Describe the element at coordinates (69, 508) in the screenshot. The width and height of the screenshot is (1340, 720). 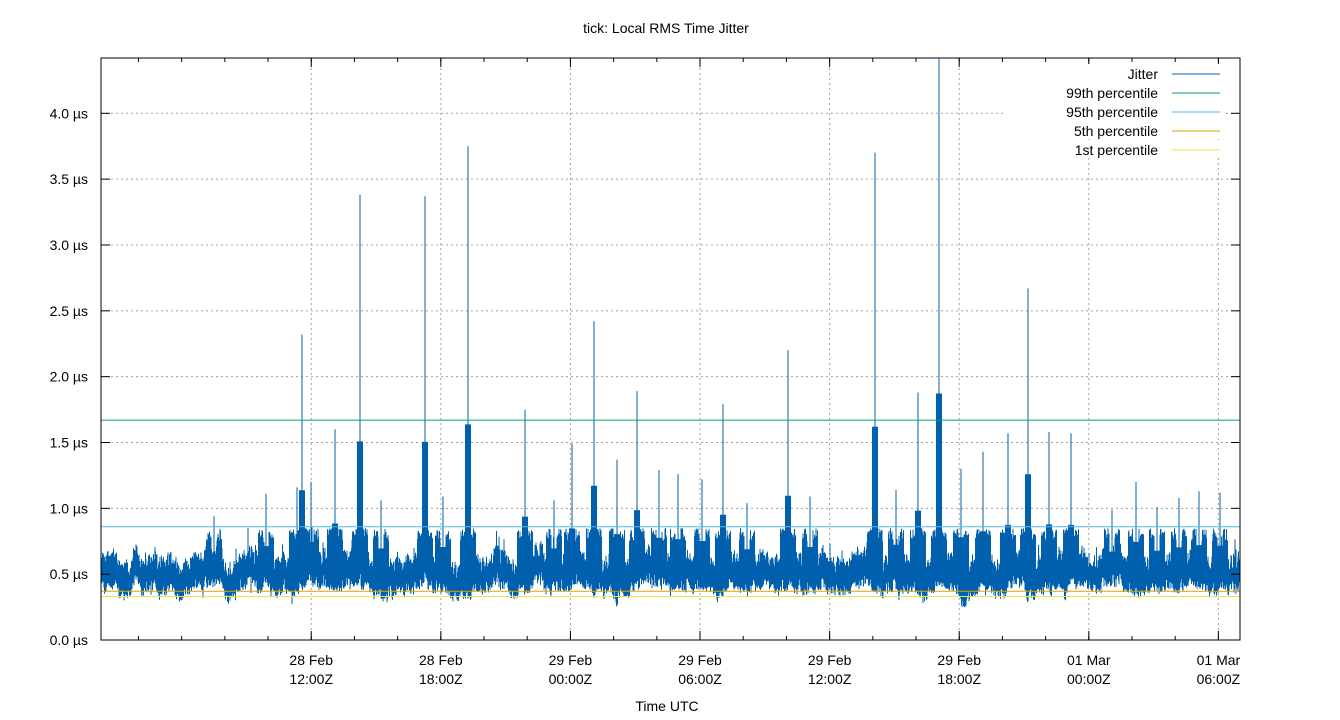
I see `y-tick-label: 1.0 µs` at that location.